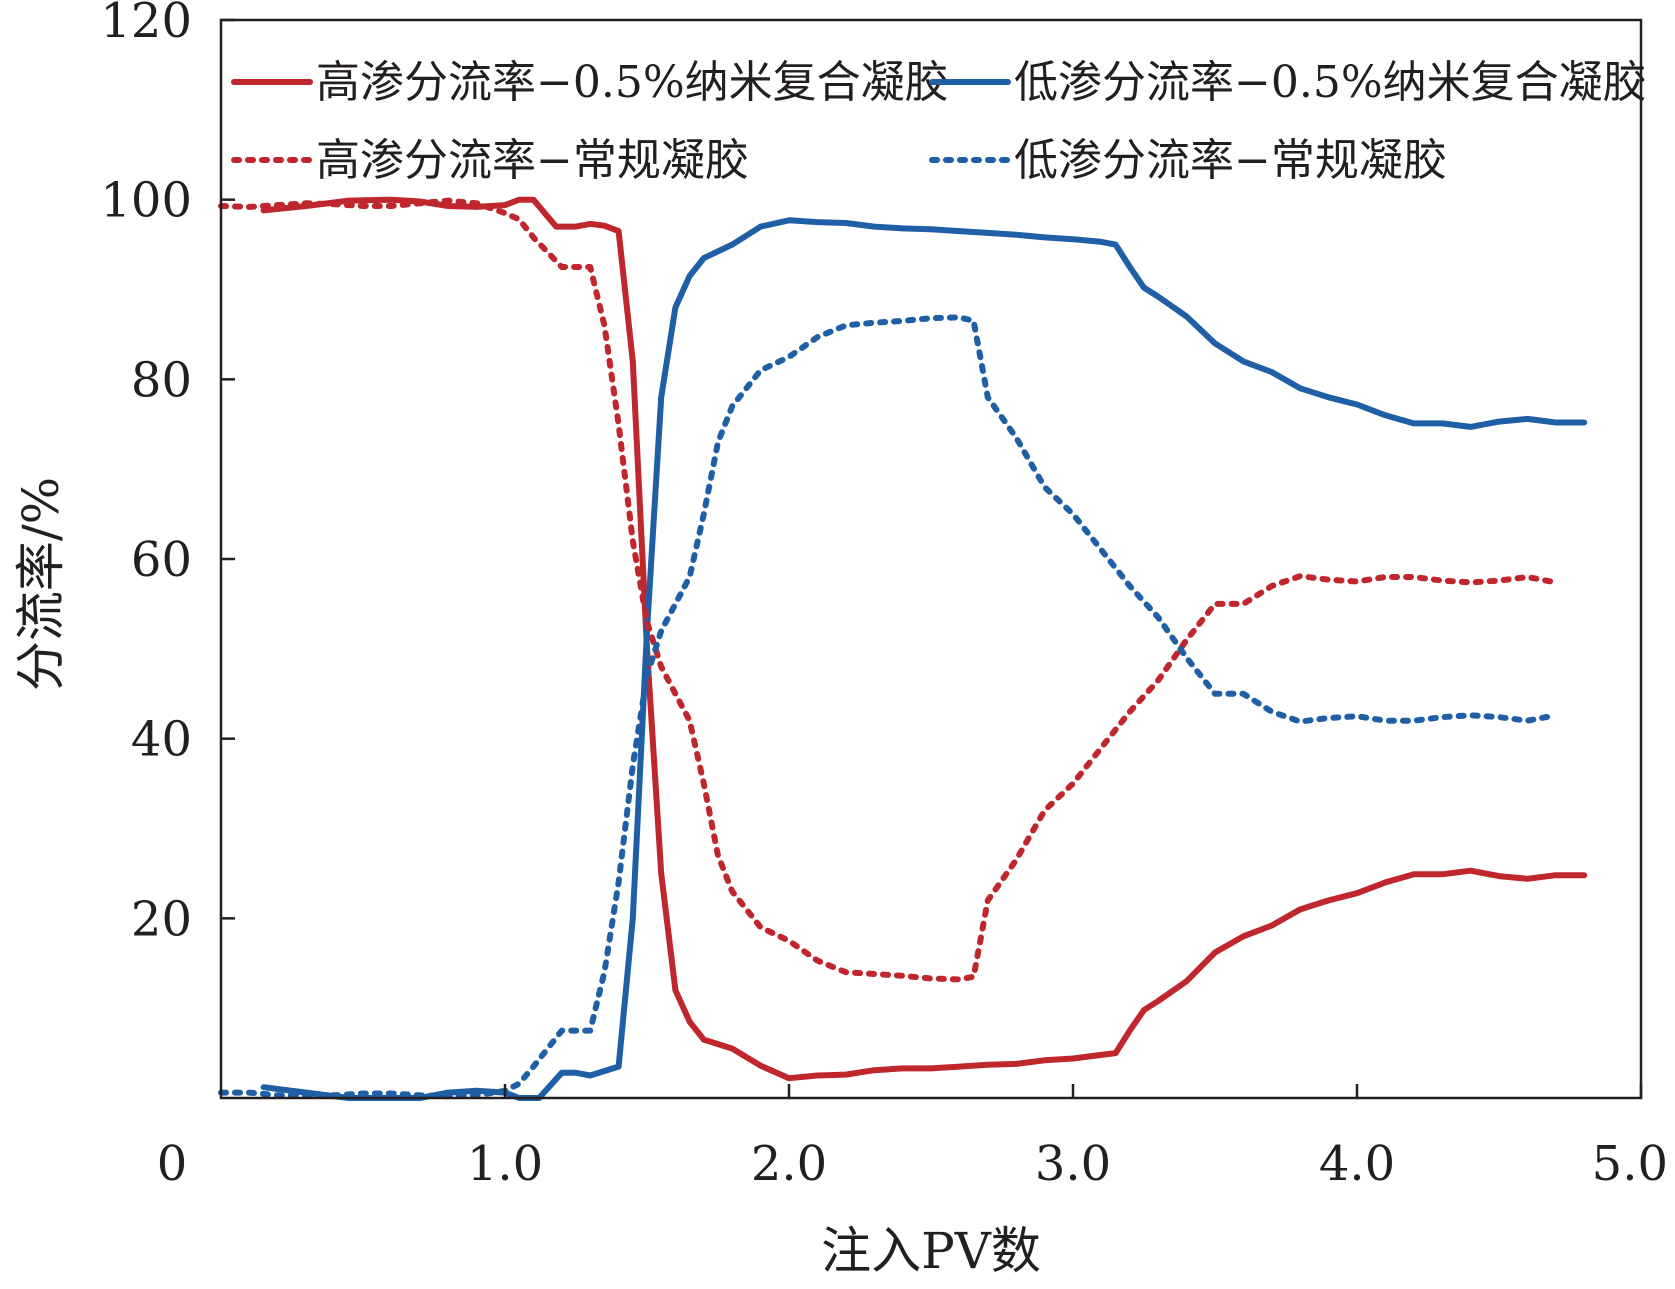 This screenshot has height=1289, width=1675. I want to click on x-tick-label: 2.0, so click(789, 1164).